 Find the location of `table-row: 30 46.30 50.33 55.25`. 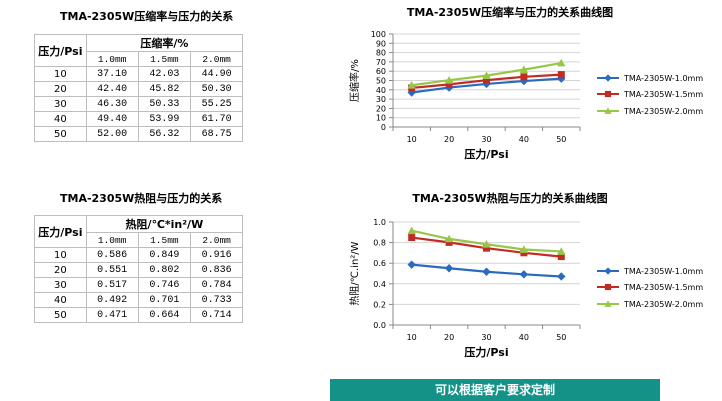

table-row: 30 46.30 50.33 55.25 is located at coordinates (138, 104).